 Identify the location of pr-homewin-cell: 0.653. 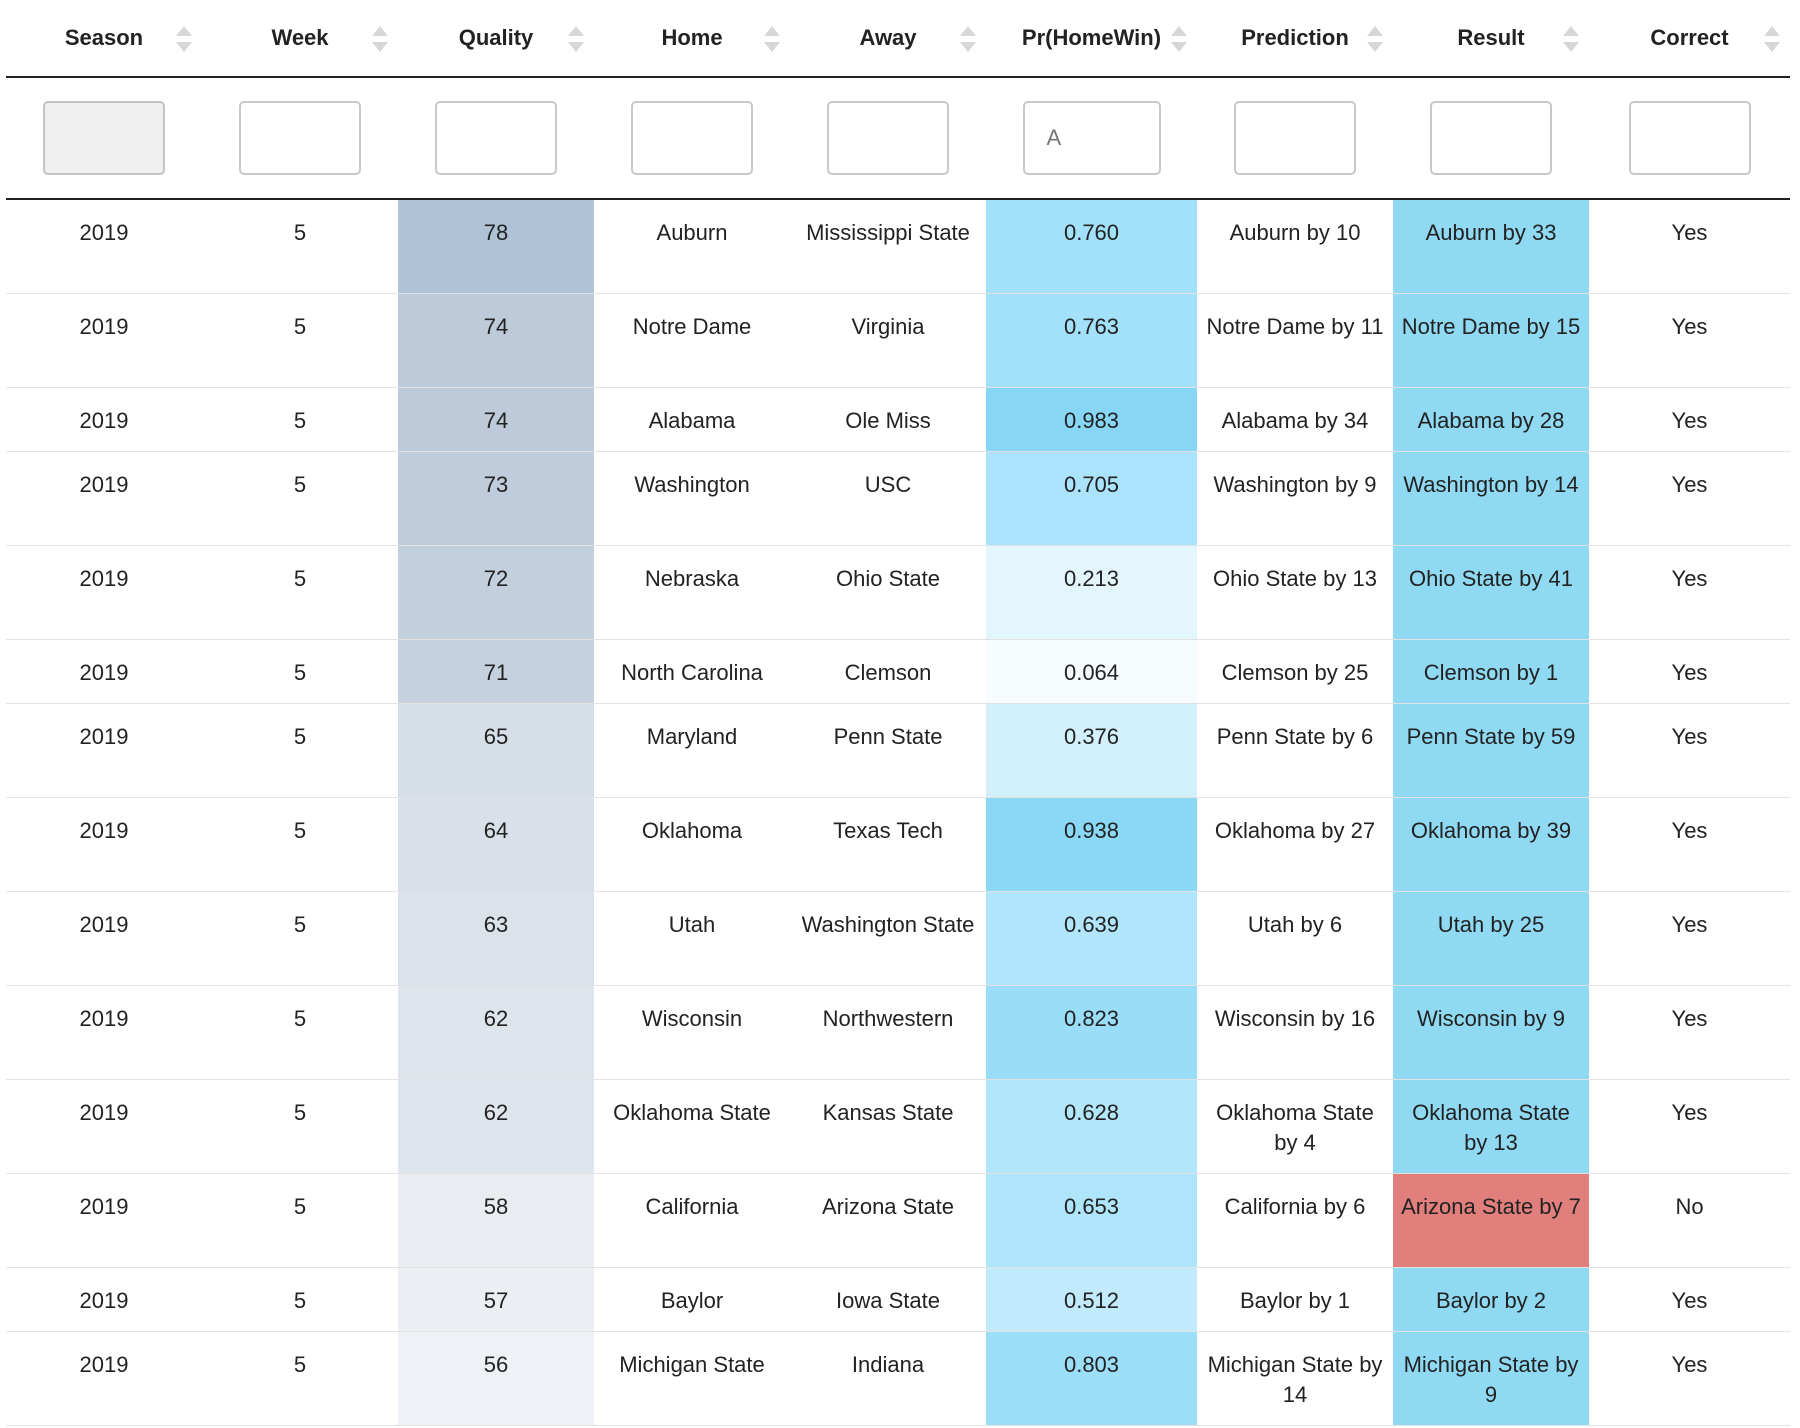
(1091, 1220).